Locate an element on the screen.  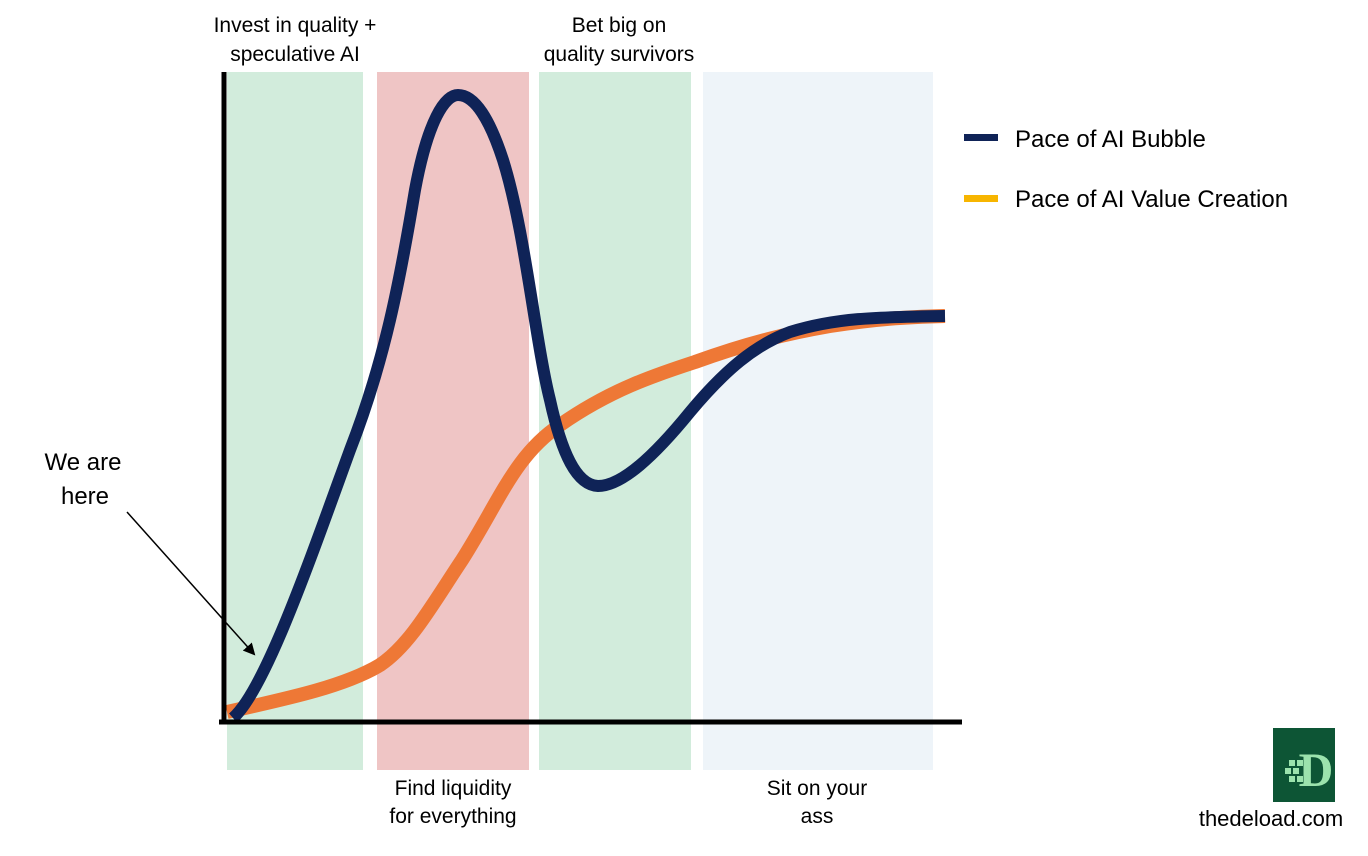
annotation-line1: We are is located at coordinates (83, 462).